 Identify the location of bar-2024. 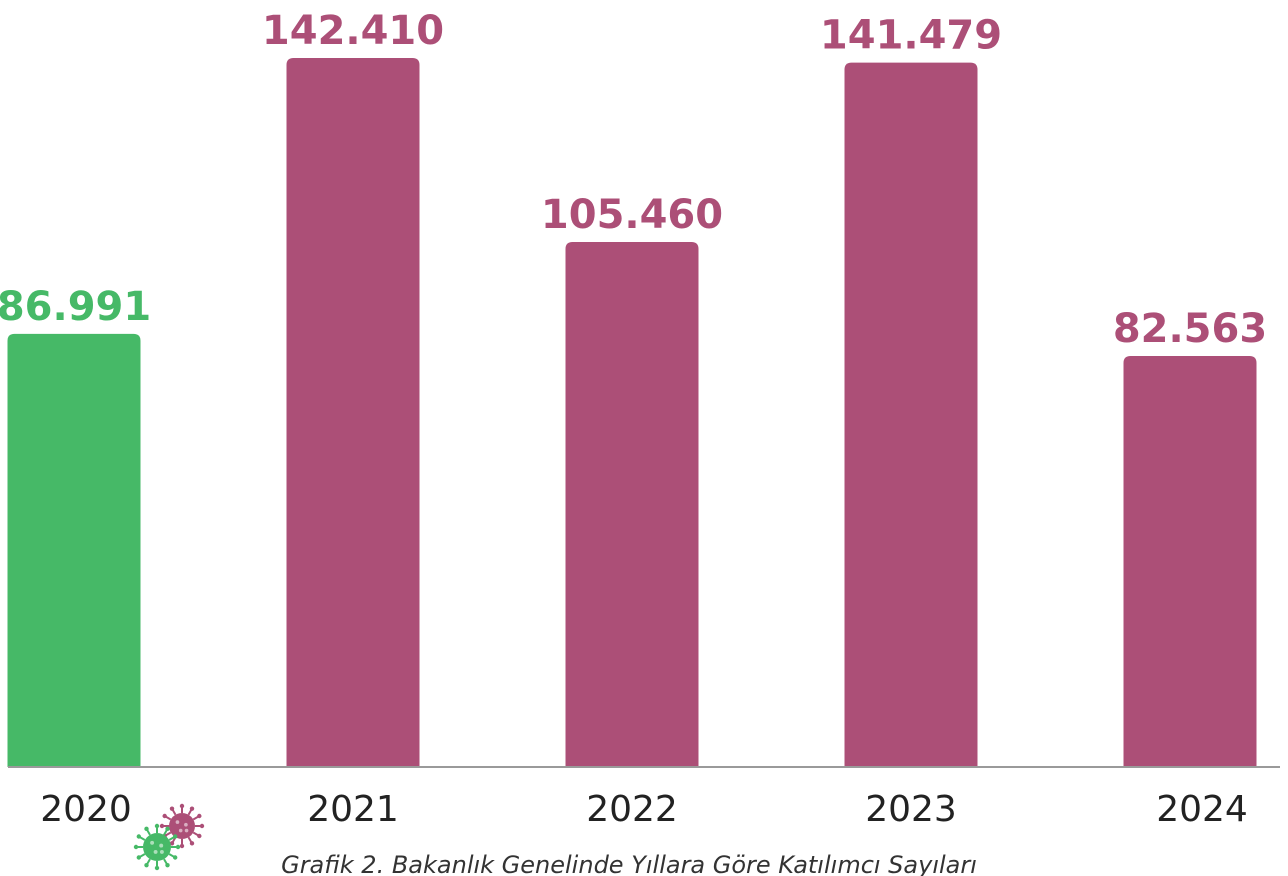
(1190, 561).